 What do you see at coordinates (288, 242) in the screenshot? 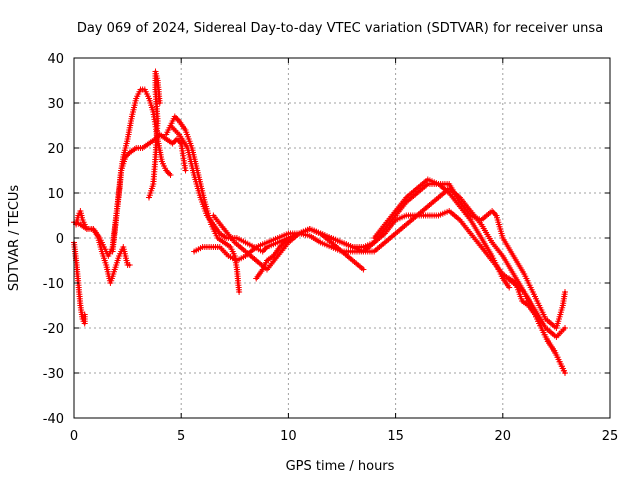
I see `series-track-i` at bounding box center [288, 242].